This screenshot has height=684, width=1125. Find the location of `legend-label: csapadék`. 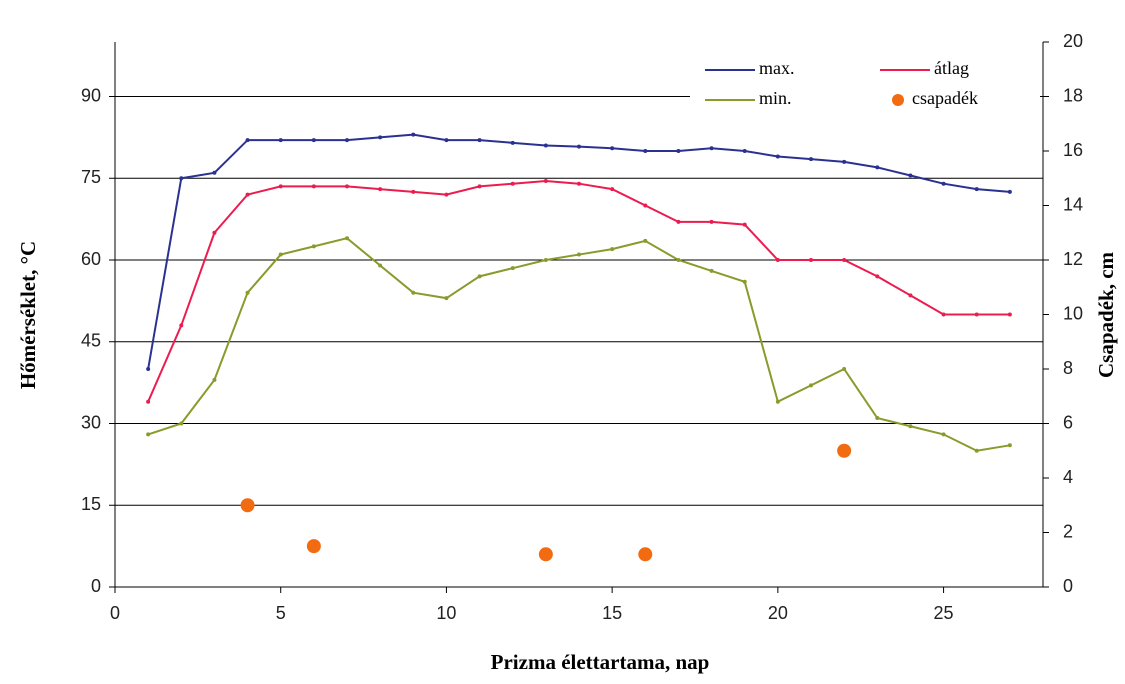

legend-label: csapadék is located at coordinates (945, 98).